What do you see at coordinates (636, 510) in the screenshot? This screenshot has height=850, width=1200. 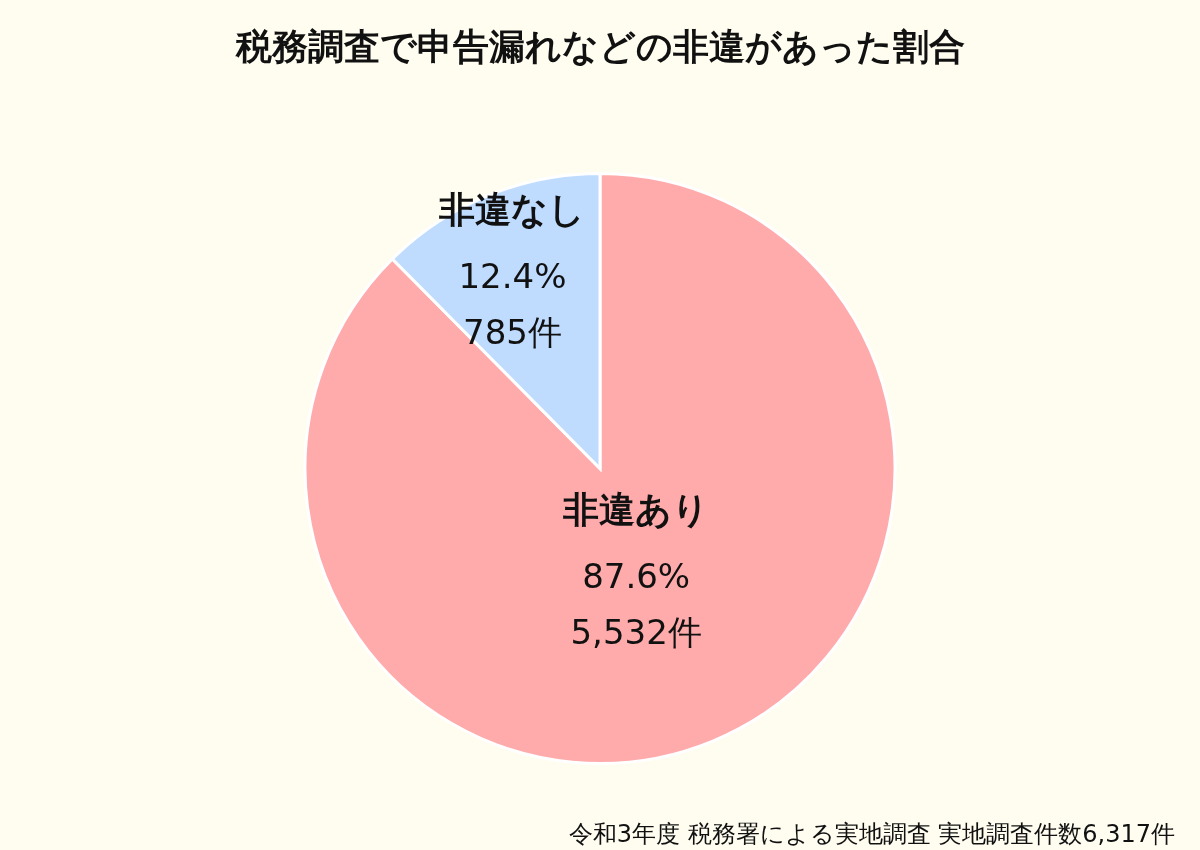 I see `slice-label: 非違あり` at bounding box center [636, 510].